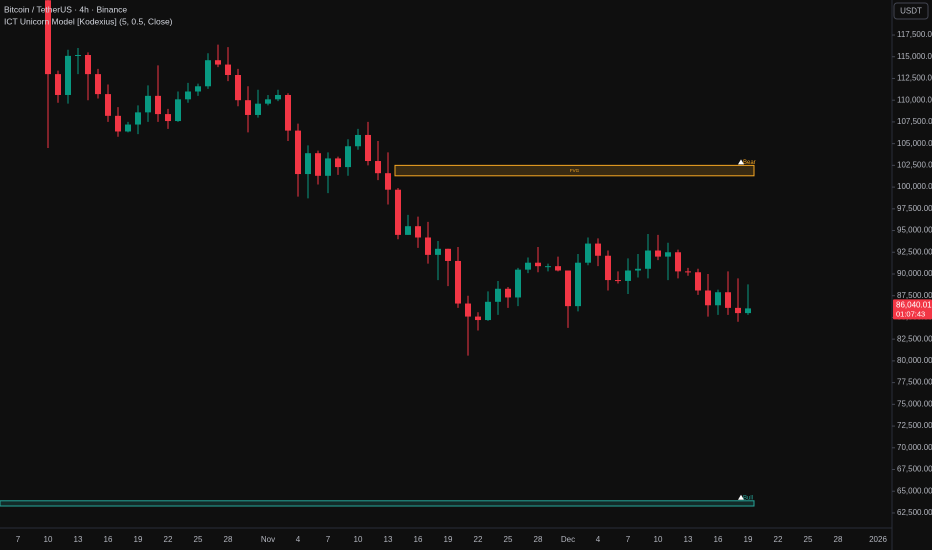 Image resolution: width=932 pixels, height=550 pixels. What do you see at coordinates (914, 490) in the screenshot?
I see `y-tick-label: 65,000.00` at bounding box center [914, 490].